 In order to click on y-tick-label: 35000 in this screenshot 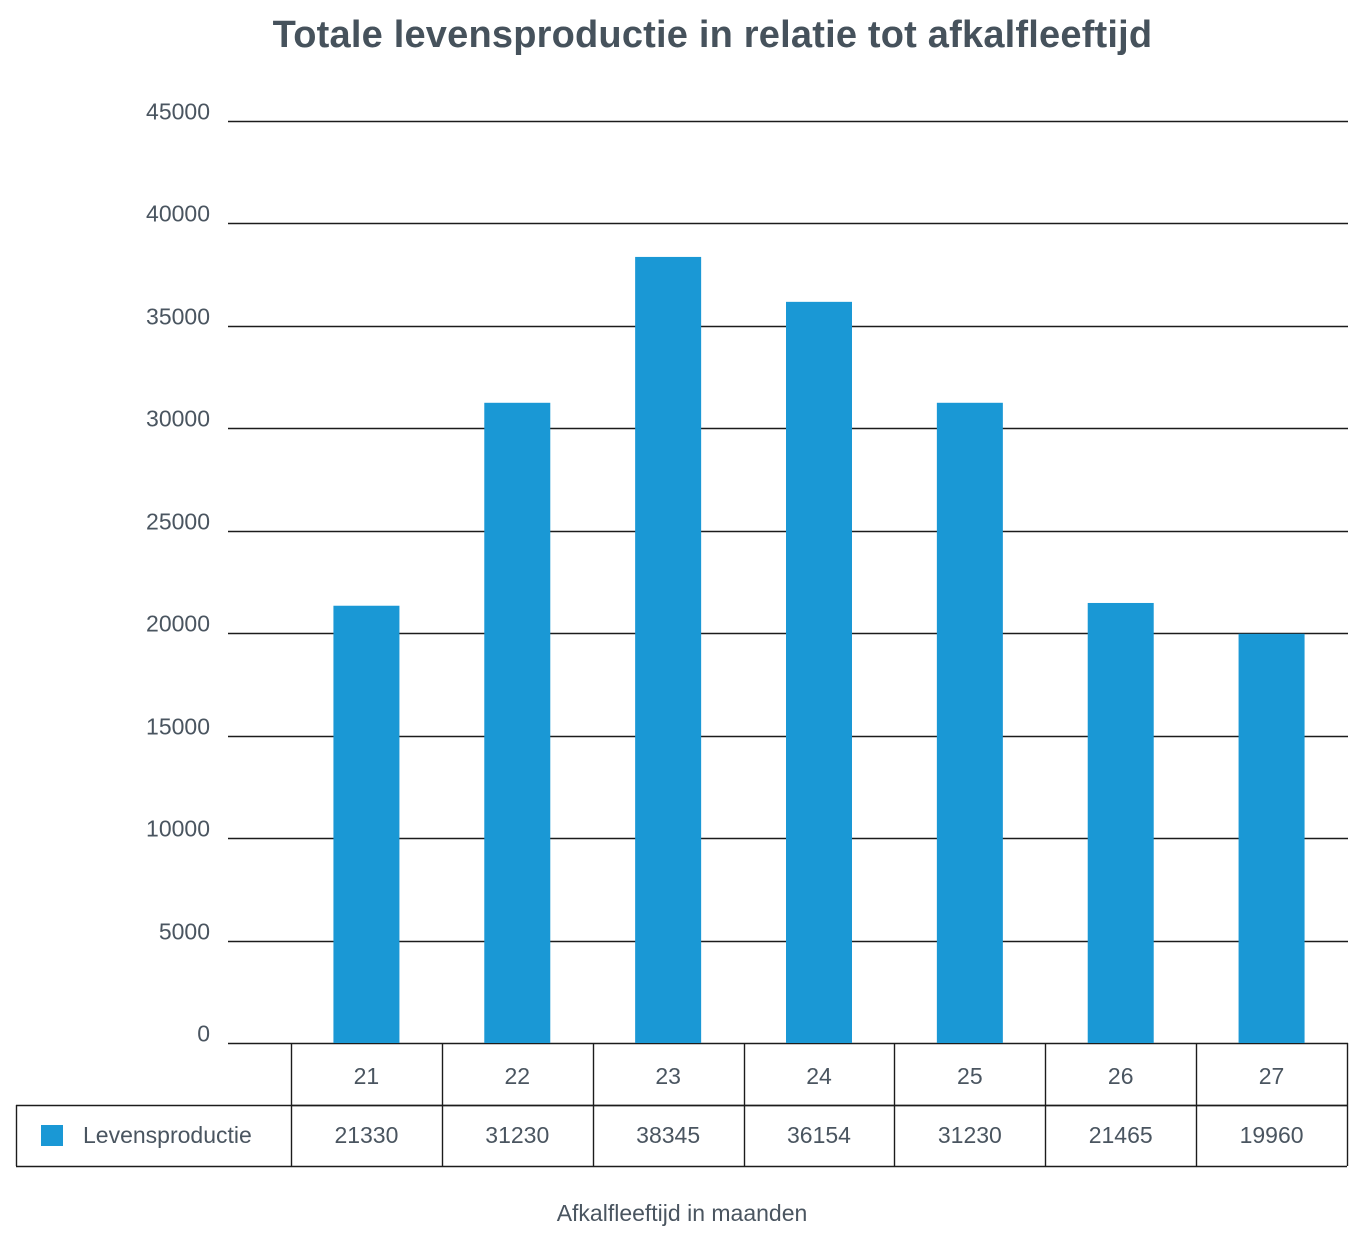, I will do `click(178, 317)`.